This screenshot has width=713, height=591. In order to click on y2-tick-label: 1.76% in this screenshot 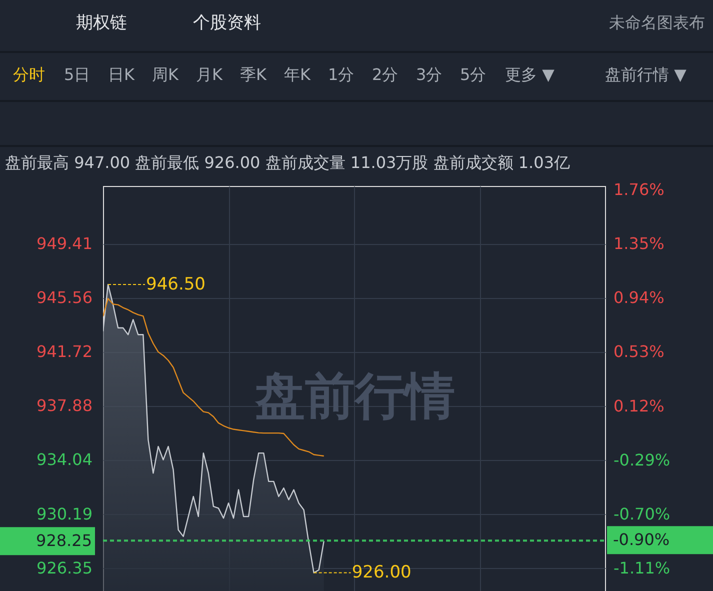, I will do `click(639, 190)`.